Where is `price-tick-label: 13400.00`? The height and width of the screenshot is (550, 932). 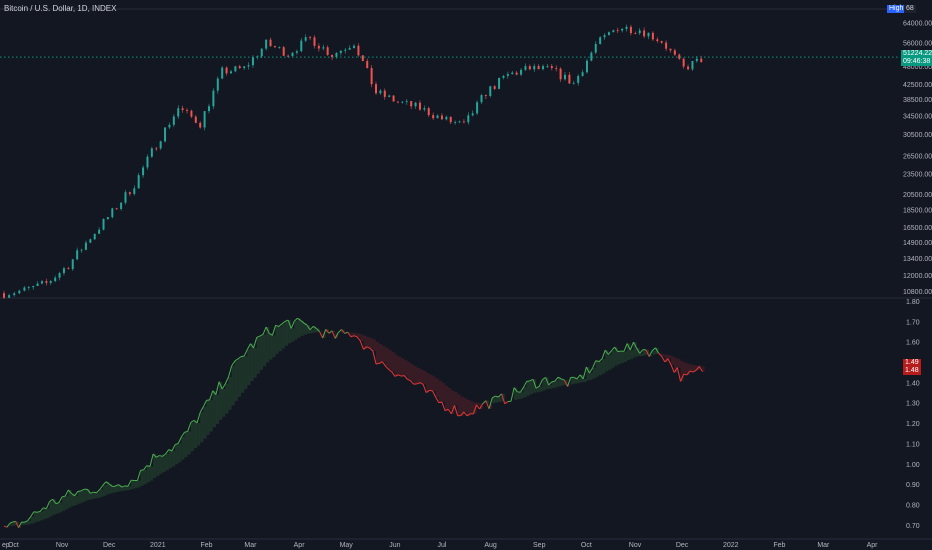
price-tick-label: 13400.00 is located at coordinates (917, 259).